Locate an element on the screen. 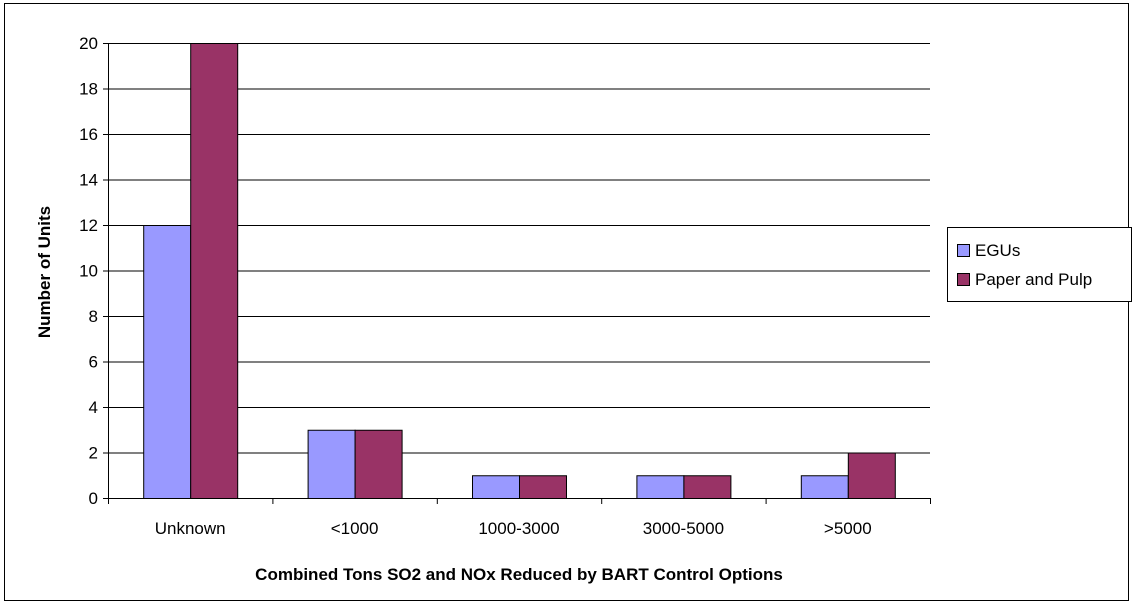  x-tick-label: >5000 is located at coordinates (848, 528).